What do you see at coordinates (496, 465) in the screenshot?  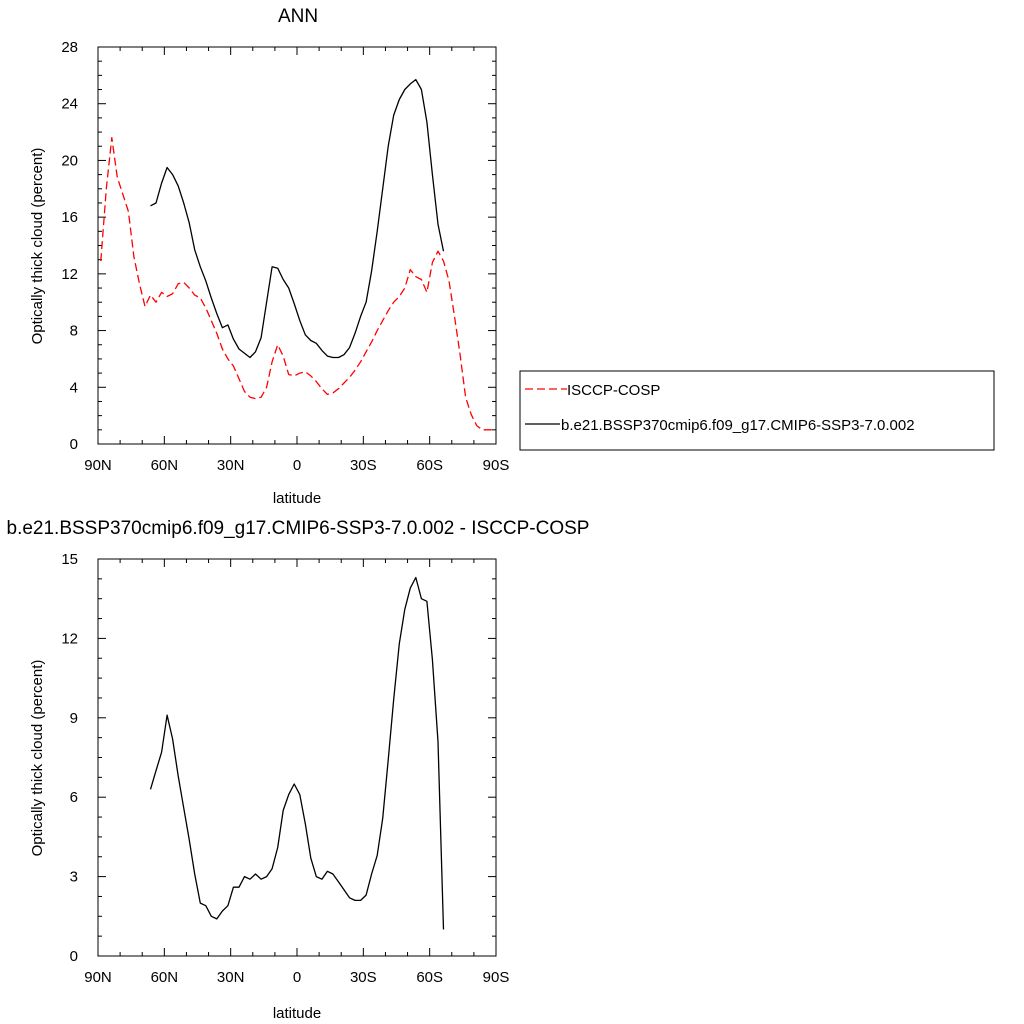 I see `top-x-tick-label: 90S` at bounding box center [496, 465].